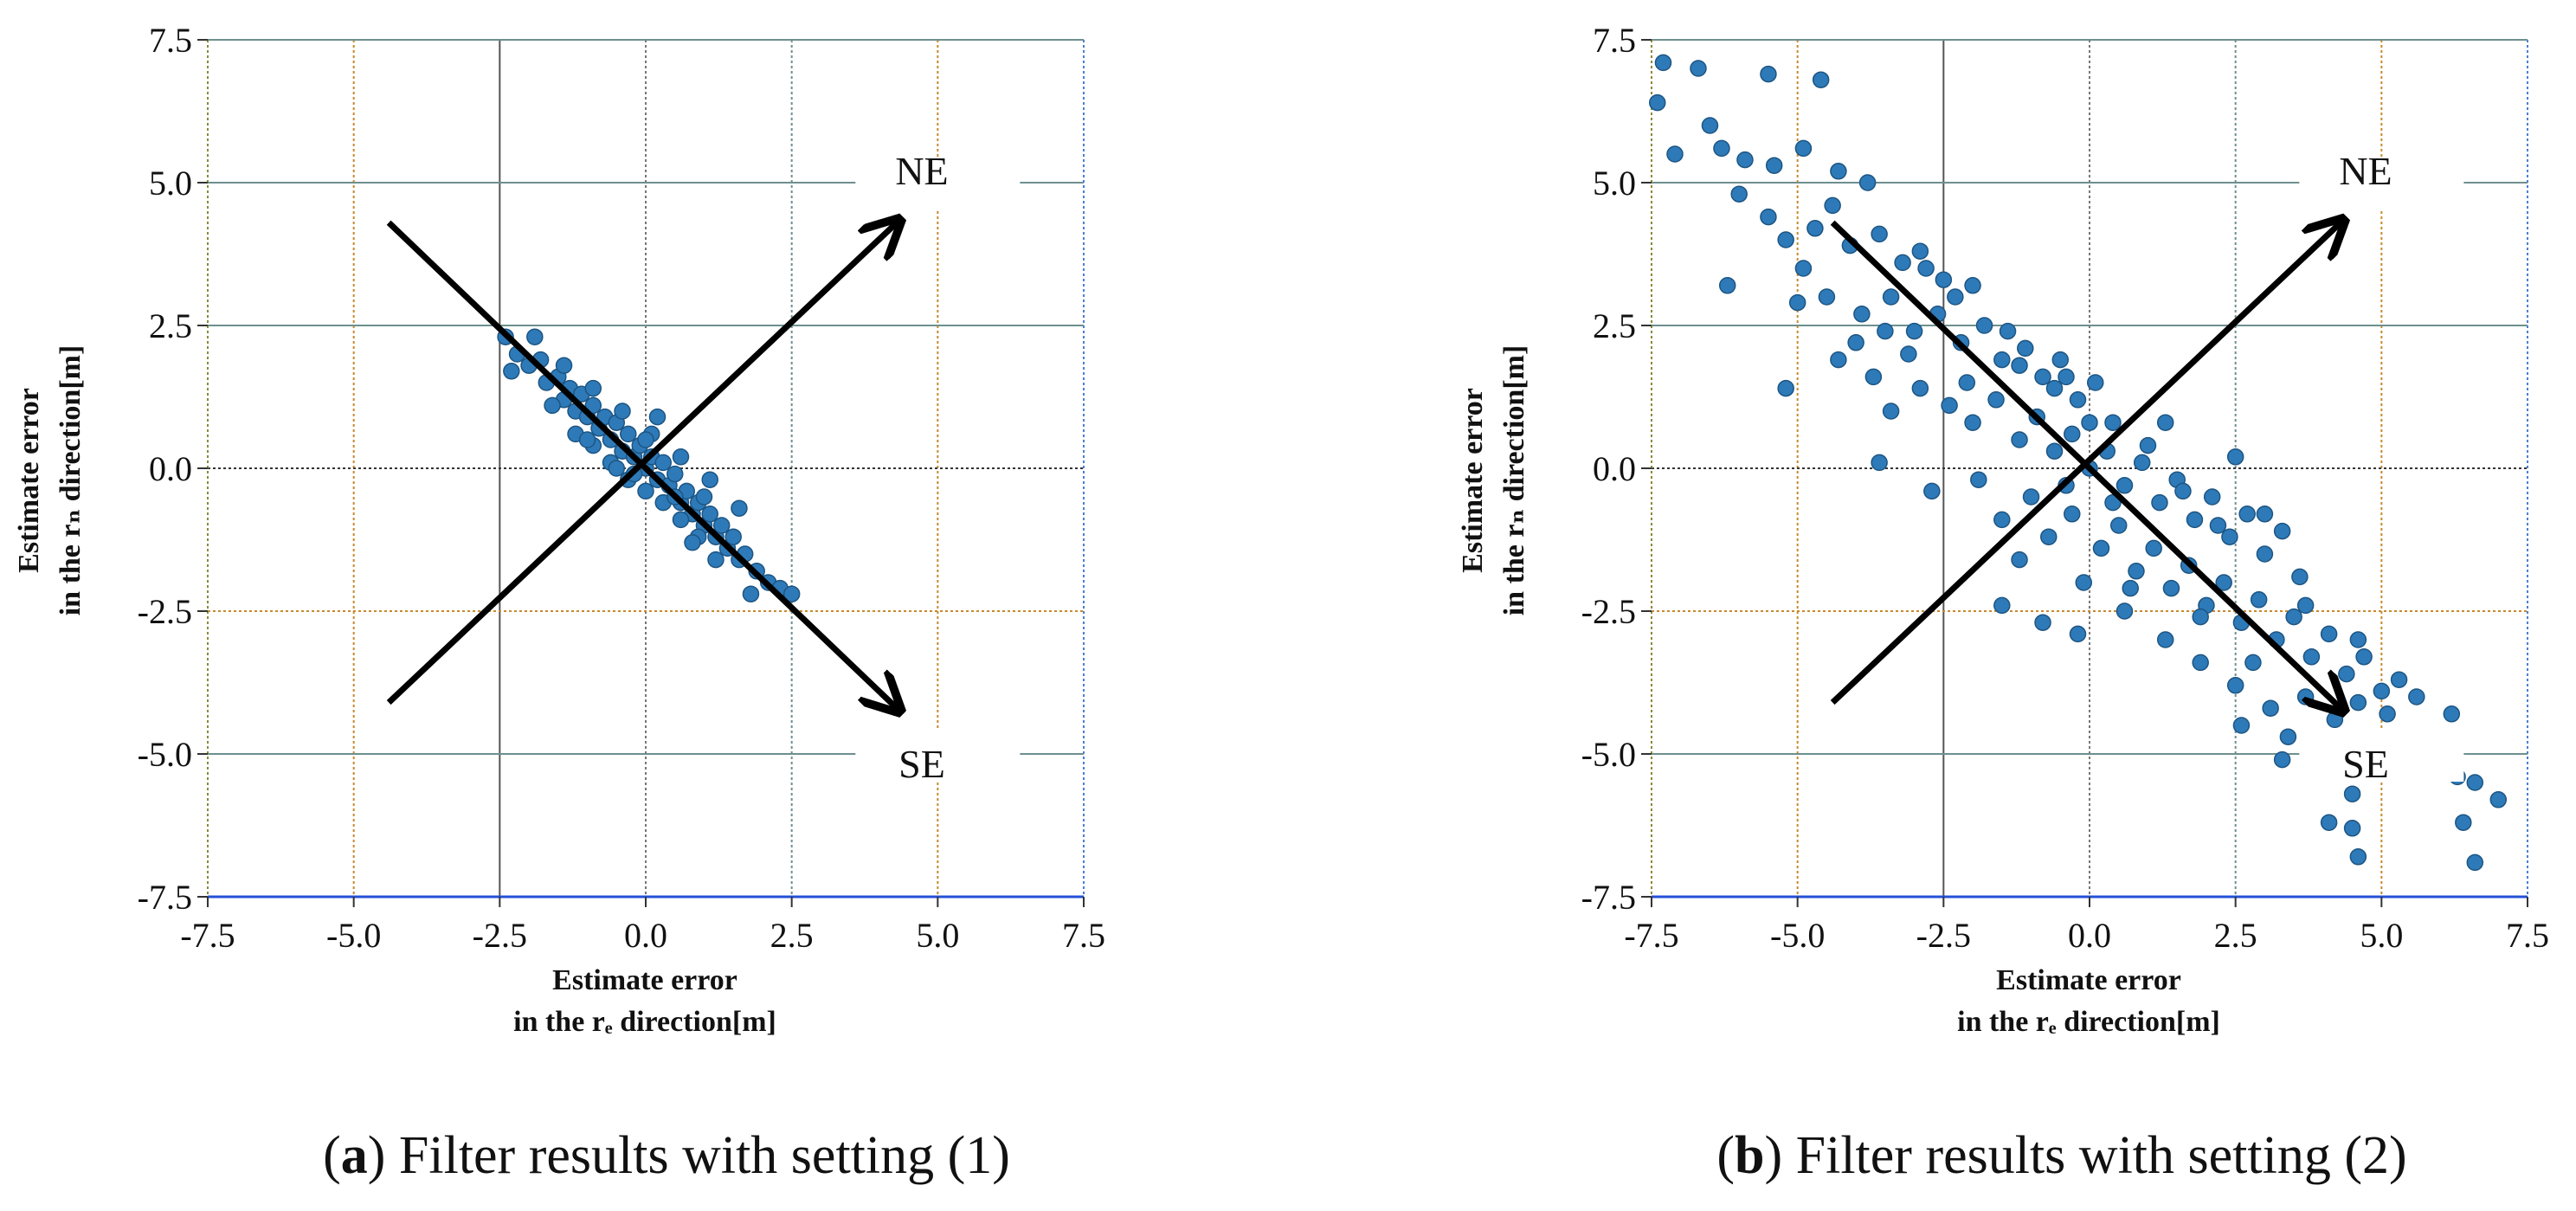  Describe the element at coordinates (1473, 480) in the screenshot. I see `panel-b-y-axis-title: Estimate error` at that location.